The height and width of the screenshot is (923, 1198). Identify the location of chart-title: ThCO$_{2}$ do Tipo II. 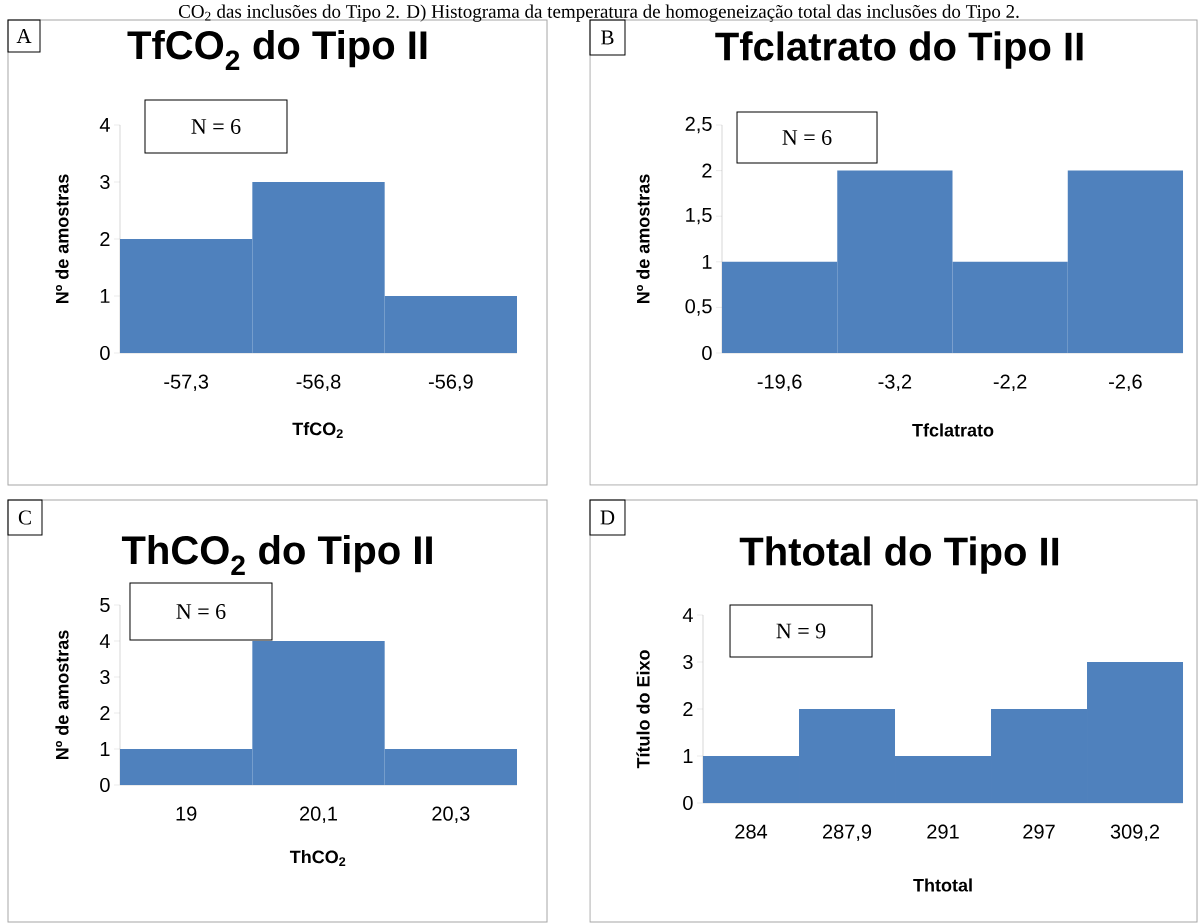
(276, 555).